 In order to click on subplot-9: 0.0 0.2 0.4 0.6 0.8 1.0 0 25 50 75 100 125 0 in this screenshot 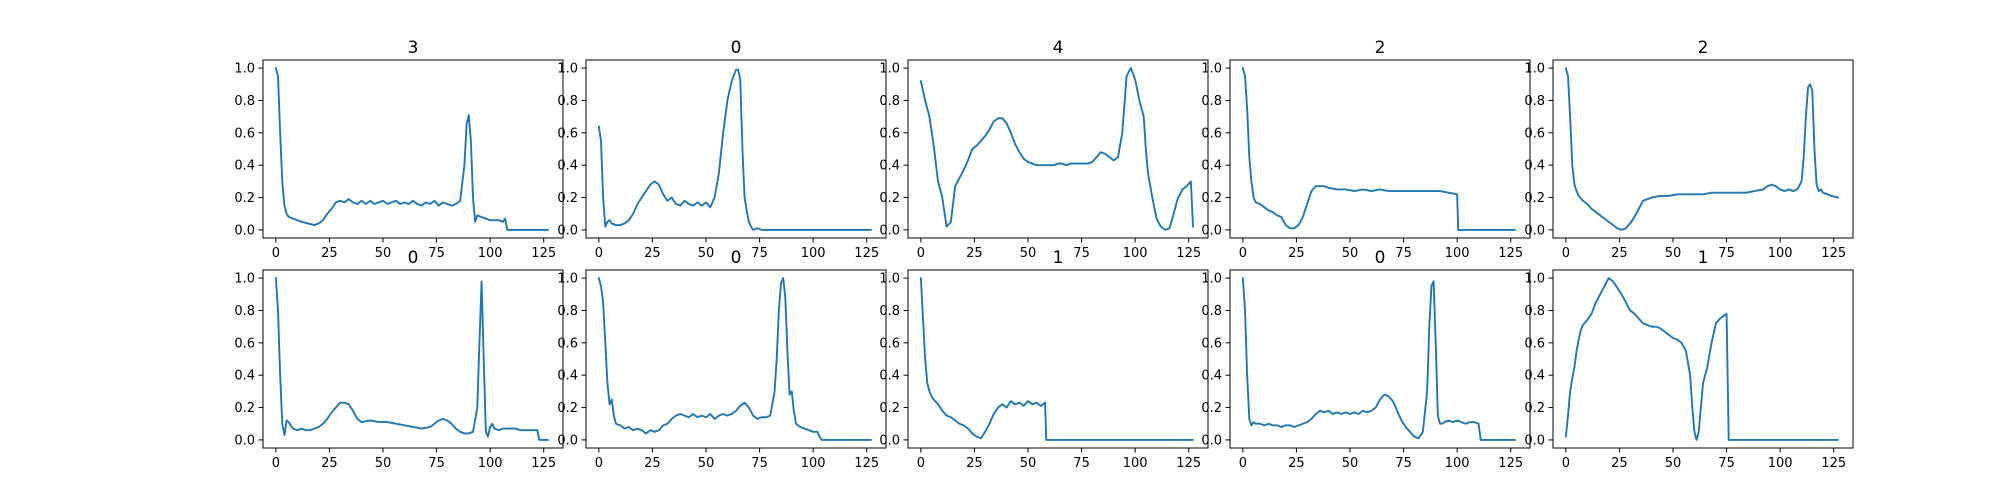, I will do `click(1366, 359)`.